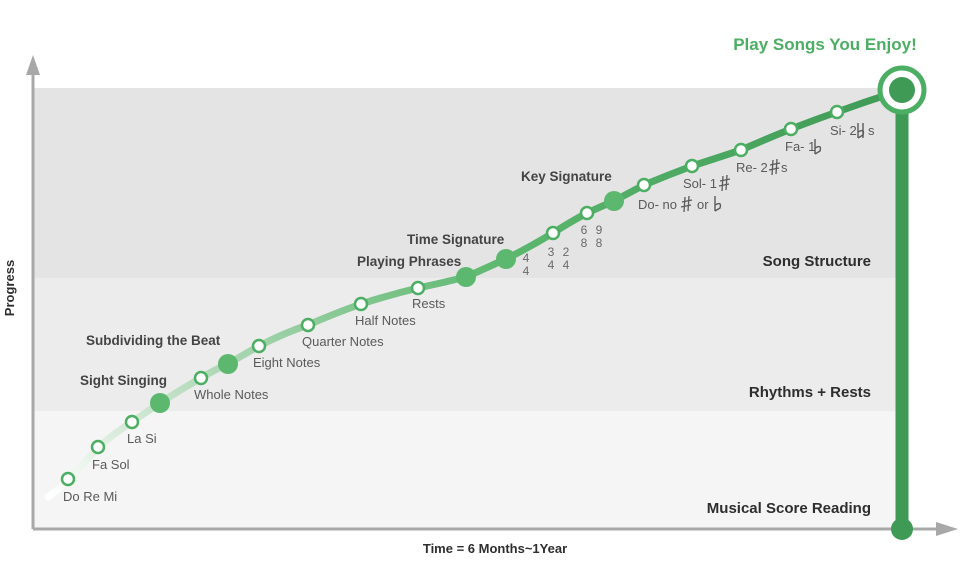 The image size is (963, 576). Describe the element at coordinates (495, 548) in the screenshot. I see `x-axis-label: Time = 6 Months~1Year` at that location.